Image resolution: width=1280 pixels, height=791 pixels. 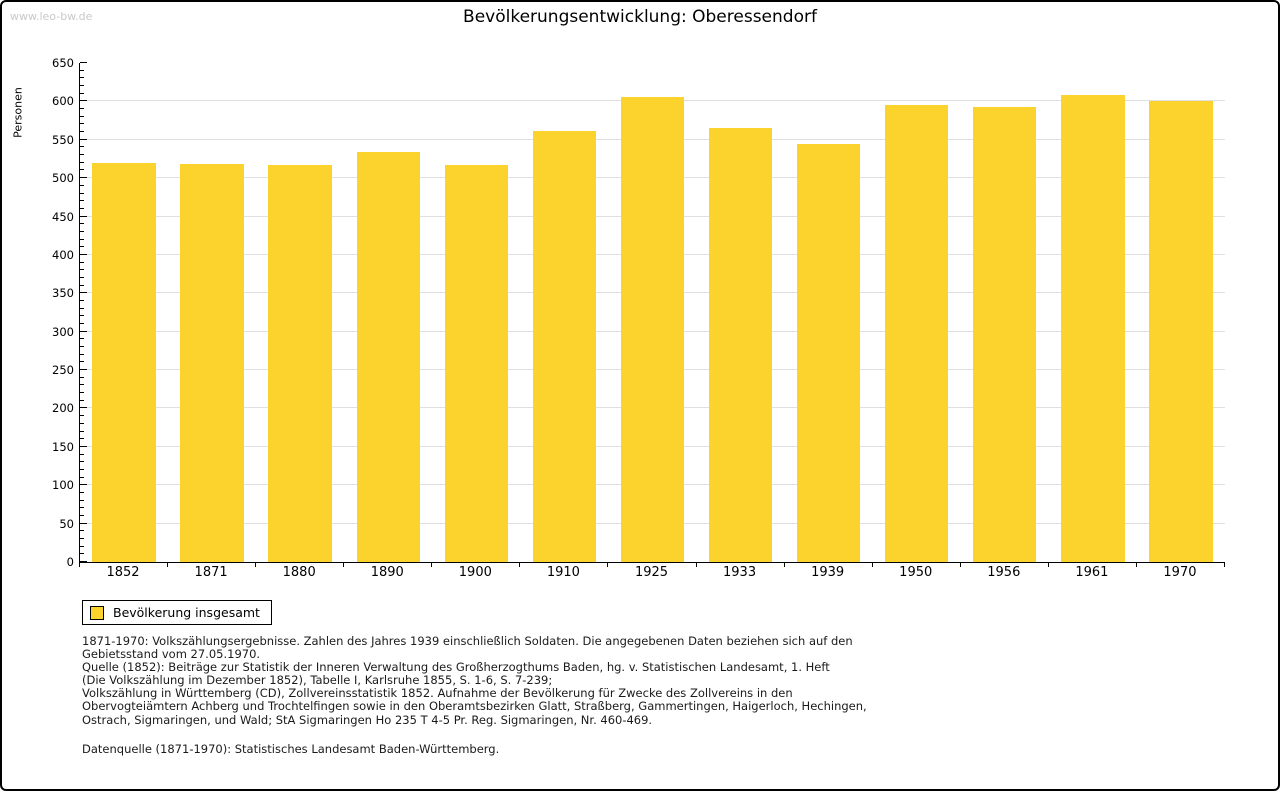 I want to click on bar-1933, so click(x=740, y=345).